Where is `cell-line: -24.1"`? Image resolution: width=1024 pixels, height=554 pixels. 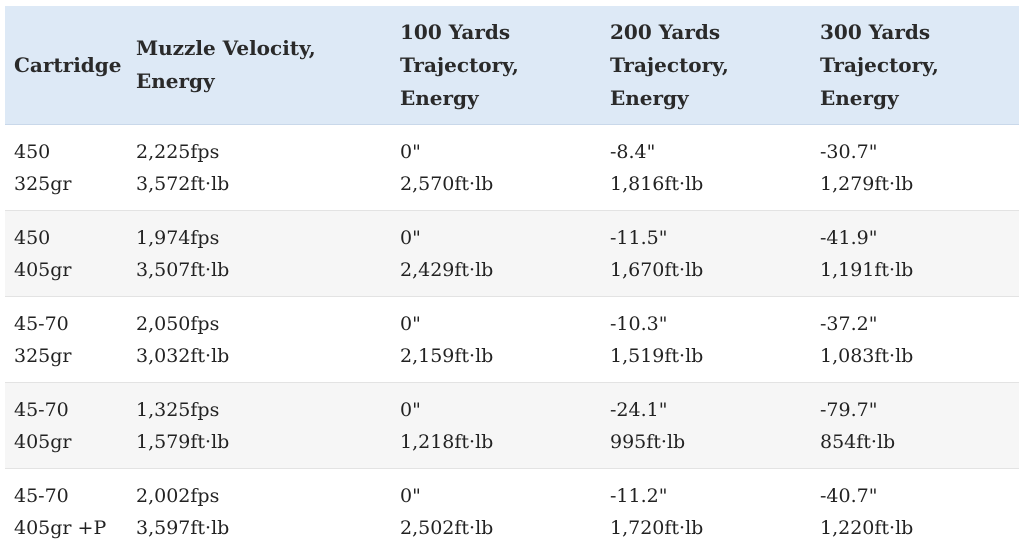 cell-line: -24.1" is located at coordinates (639, 409).